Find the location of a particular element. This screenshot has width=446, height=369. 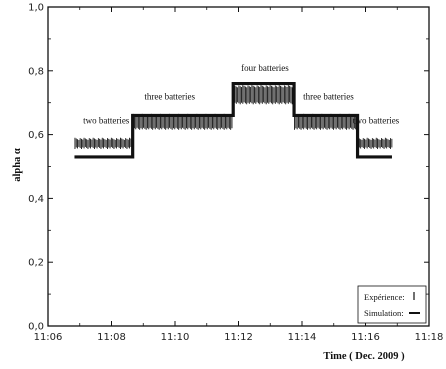

x-axis-title: Time ( Dec. 2009 ) is located at coordinates (364, 356).